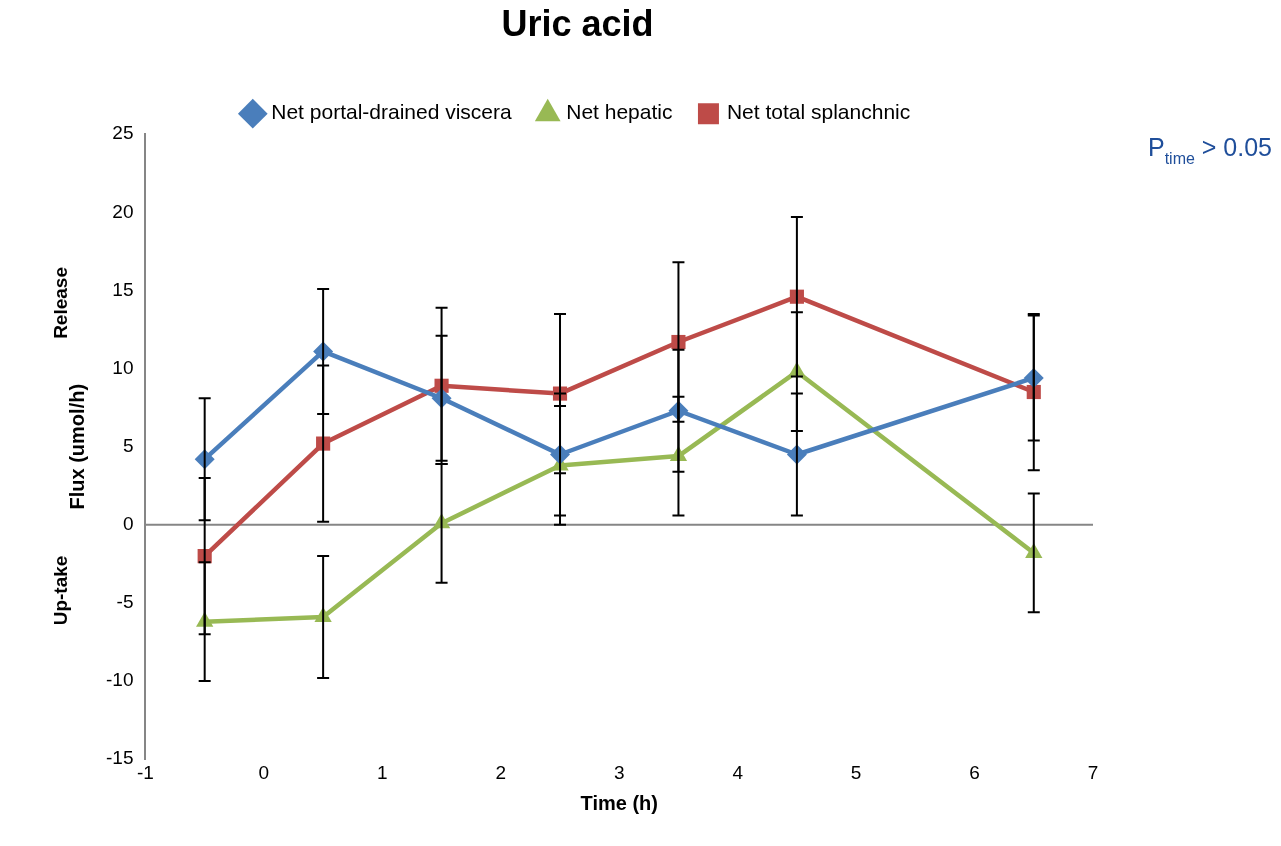 Image resolution: width=1281 pixels, height=846 pixels. What do you see at coordinates (856, 772) in the screenshot?
I see `x-tick-label: 5` at bounding box center [856, 772].